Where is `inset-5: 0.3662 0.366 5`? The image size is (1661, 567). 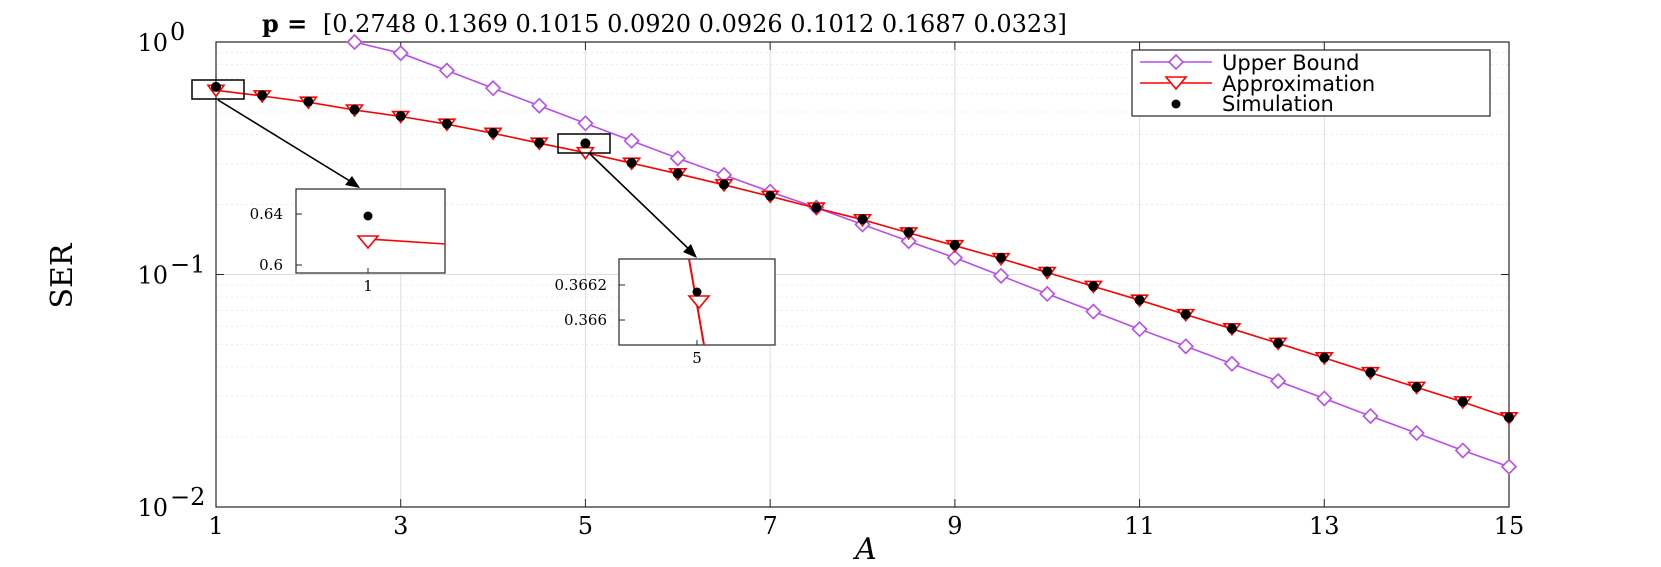
inset-5: 0.3662 0.366 5 is located at coordinates (665, 312).